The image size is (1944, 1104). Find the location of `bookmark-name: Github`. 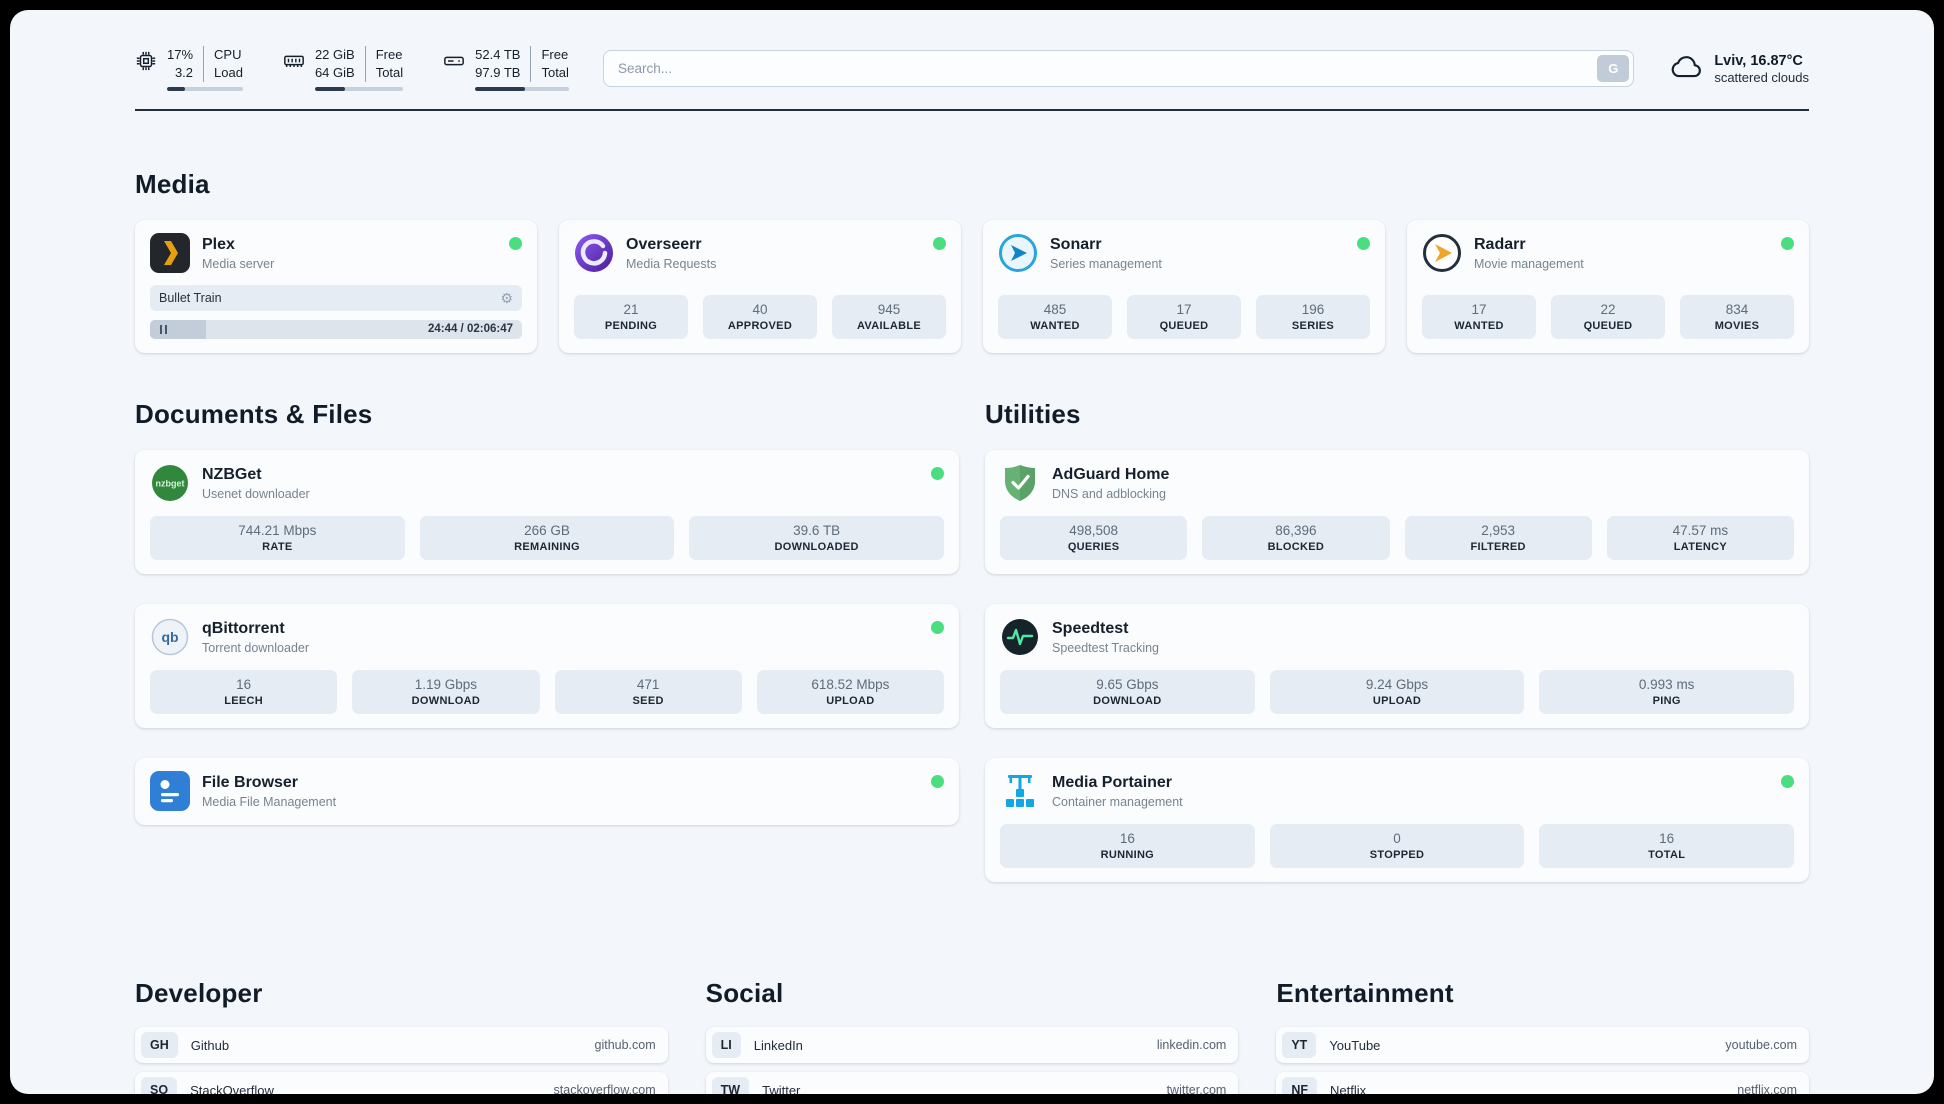

bookmark-name: Github is located at coordinates (210, 1045).